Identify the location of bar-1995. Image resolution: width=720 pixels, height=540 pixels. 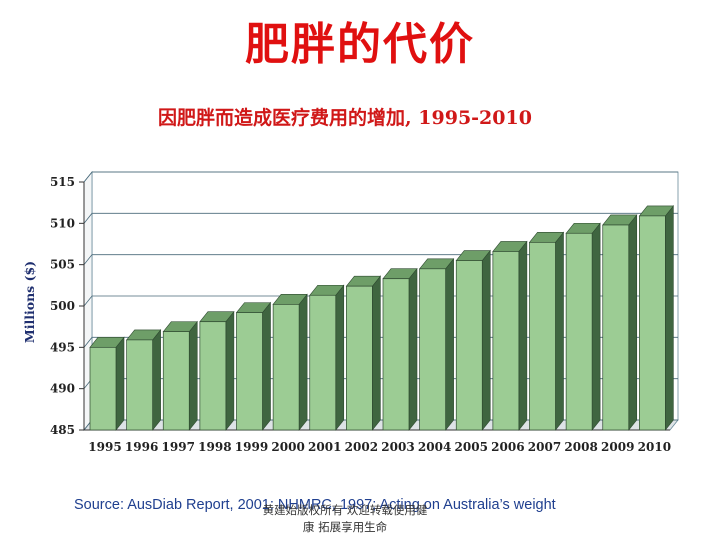
(107, 383).